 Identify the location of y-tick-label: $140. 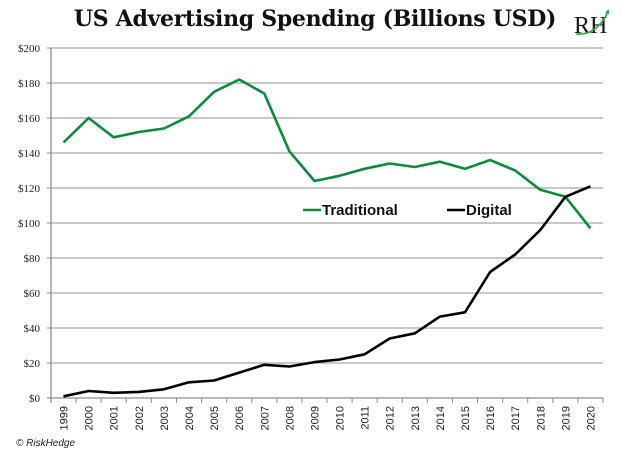
(29, 154).